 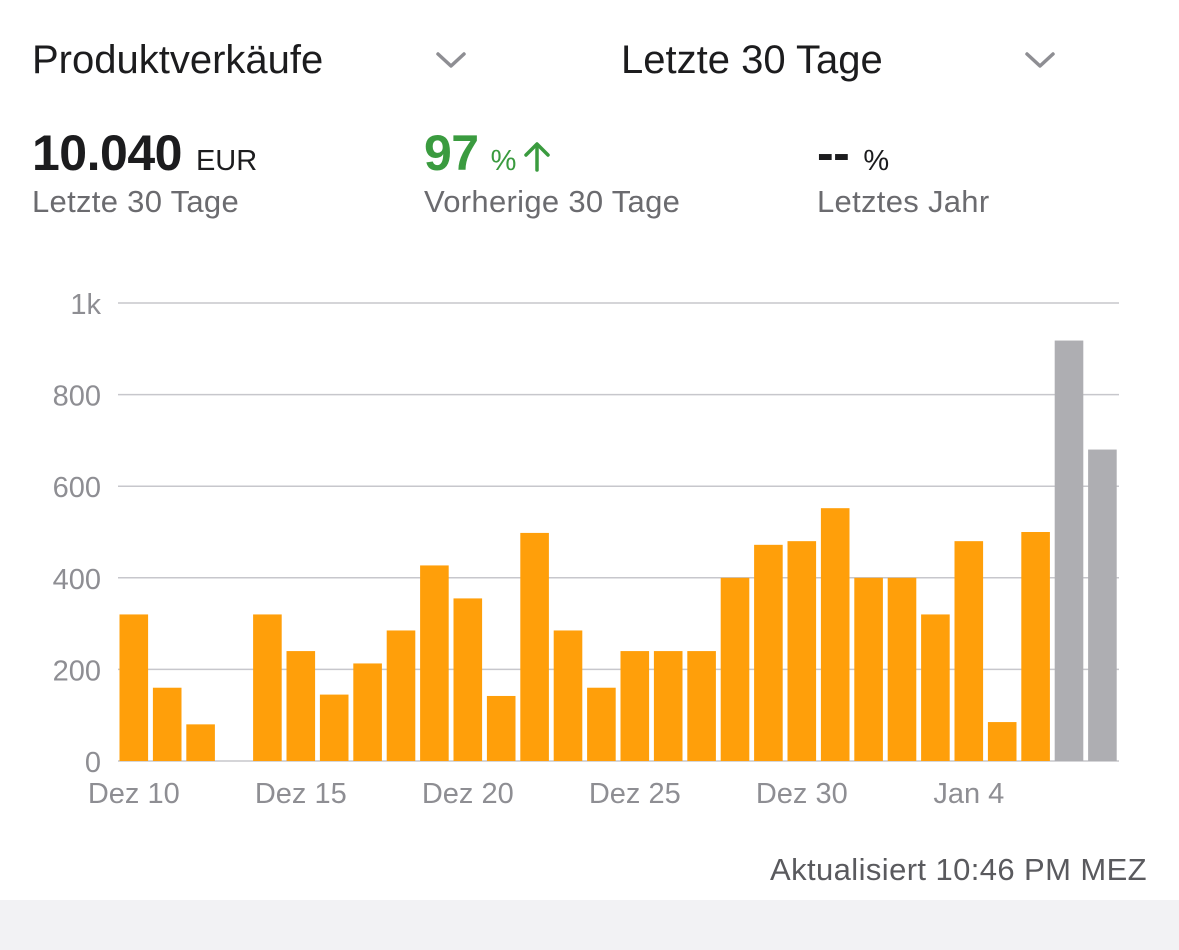 What do you see at coordinates (876, 161) in the screenshot?
I see `stat-last-year-unit: %` at bounding box center [876, 161].